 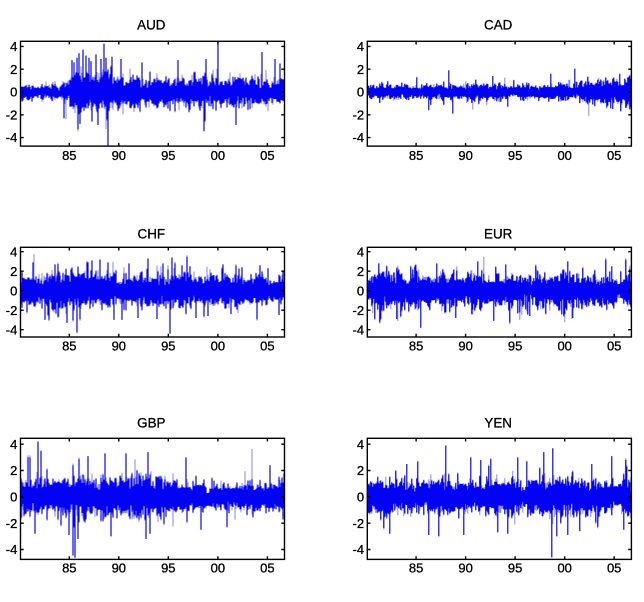 I want to click on svg-text: YEN, so click(x=498, y=423).